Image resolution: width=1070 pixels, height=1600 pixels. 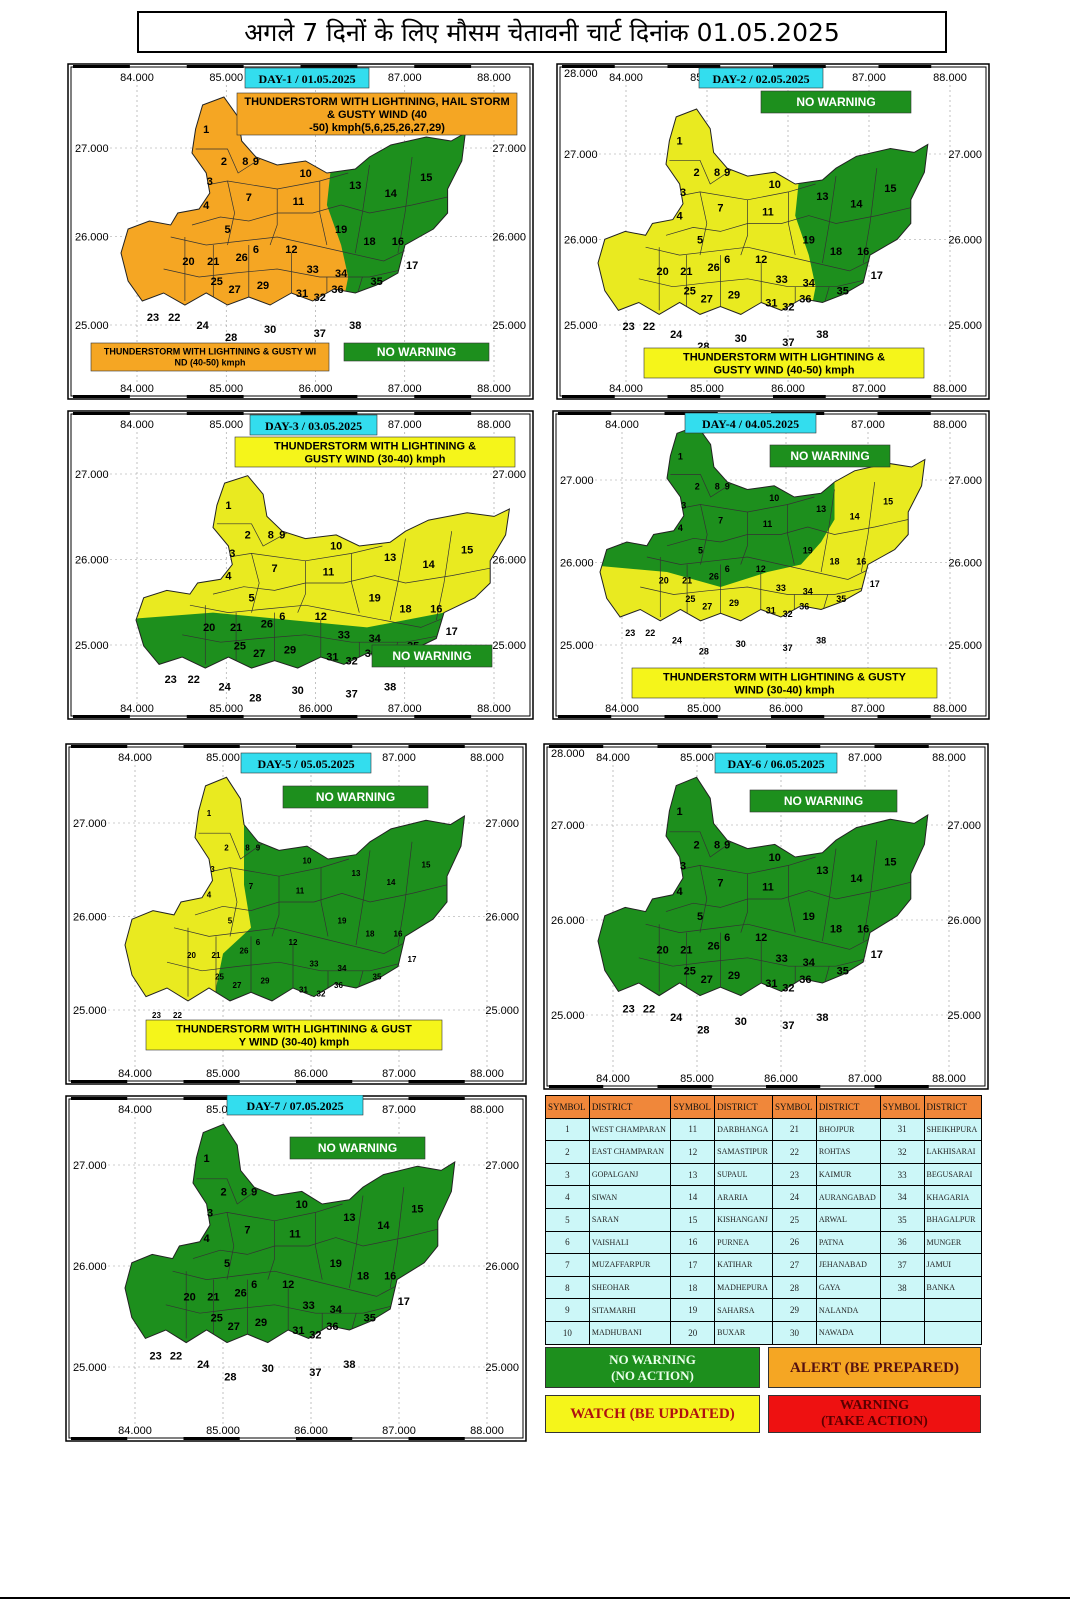 I want to click on district-symbol-cell: 22, so click(x=794, y=1152).